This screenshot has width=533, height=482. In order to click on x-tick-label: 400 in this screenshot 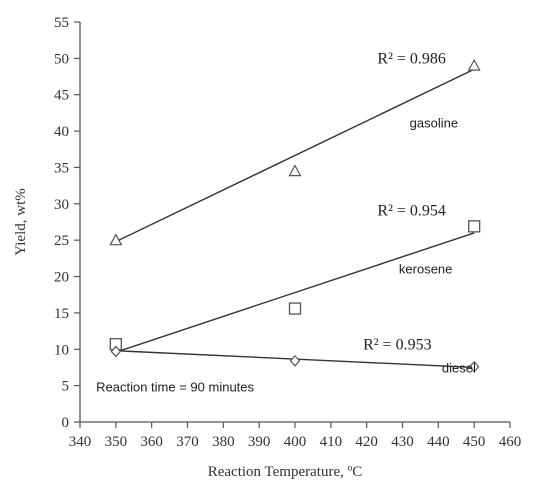, I will do `click(295, 442)`.